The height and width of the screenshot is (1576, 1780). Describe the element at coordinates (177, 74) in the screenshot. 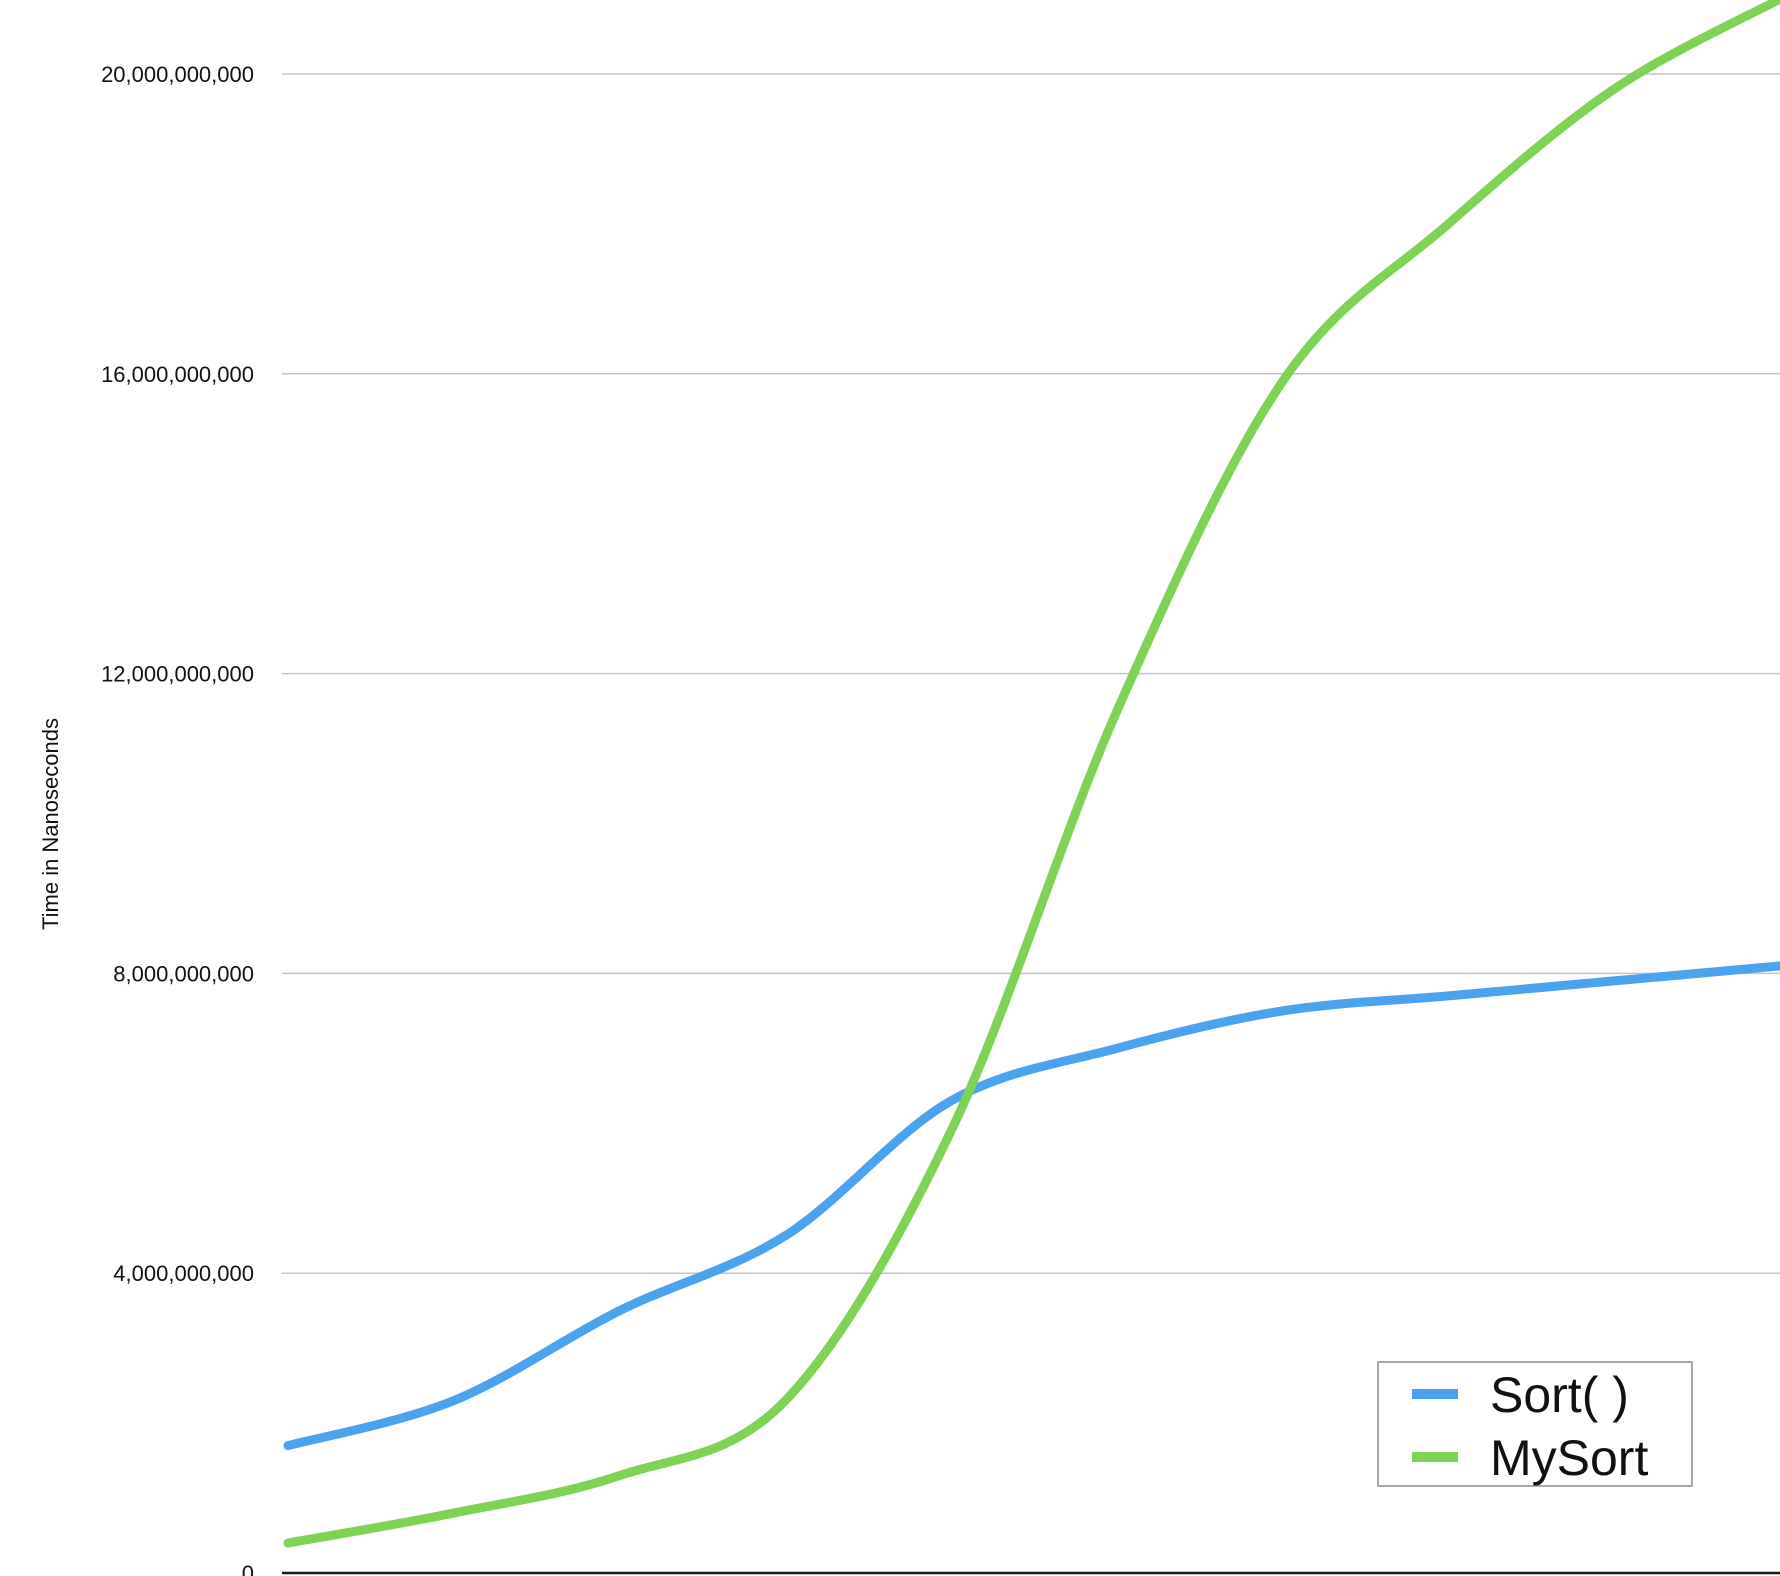

I see `y-tick-label: 20,000,000,000` at that location.